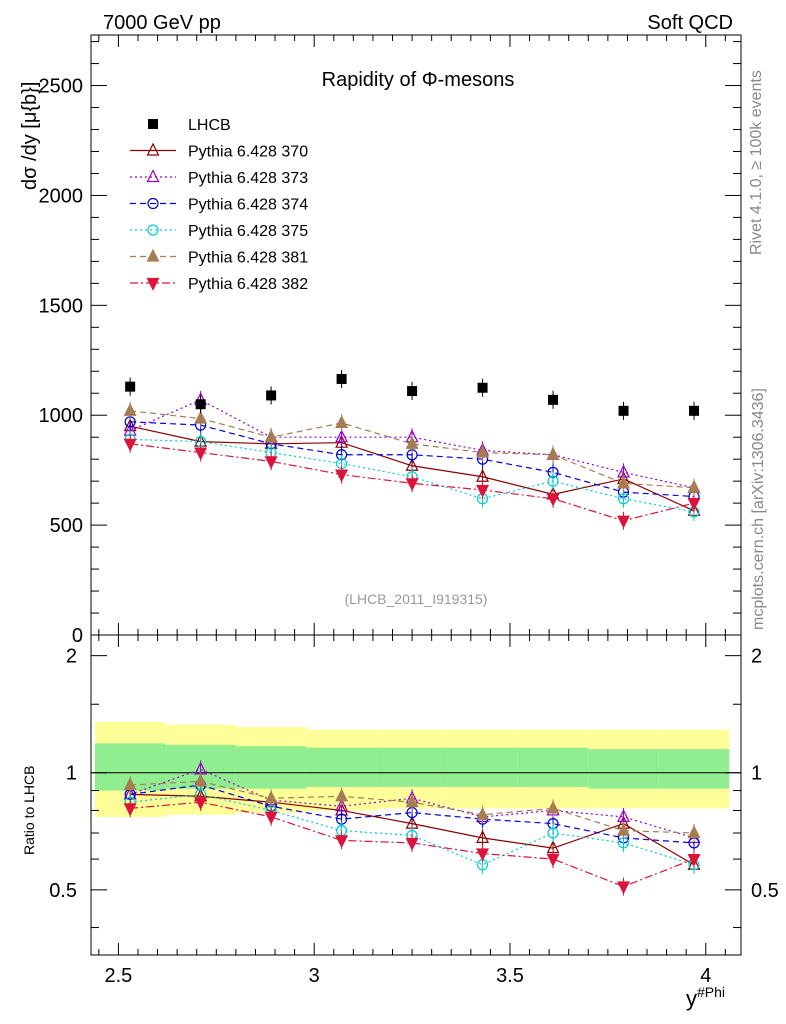  I want to click on main-series-line, so click(412, 449).